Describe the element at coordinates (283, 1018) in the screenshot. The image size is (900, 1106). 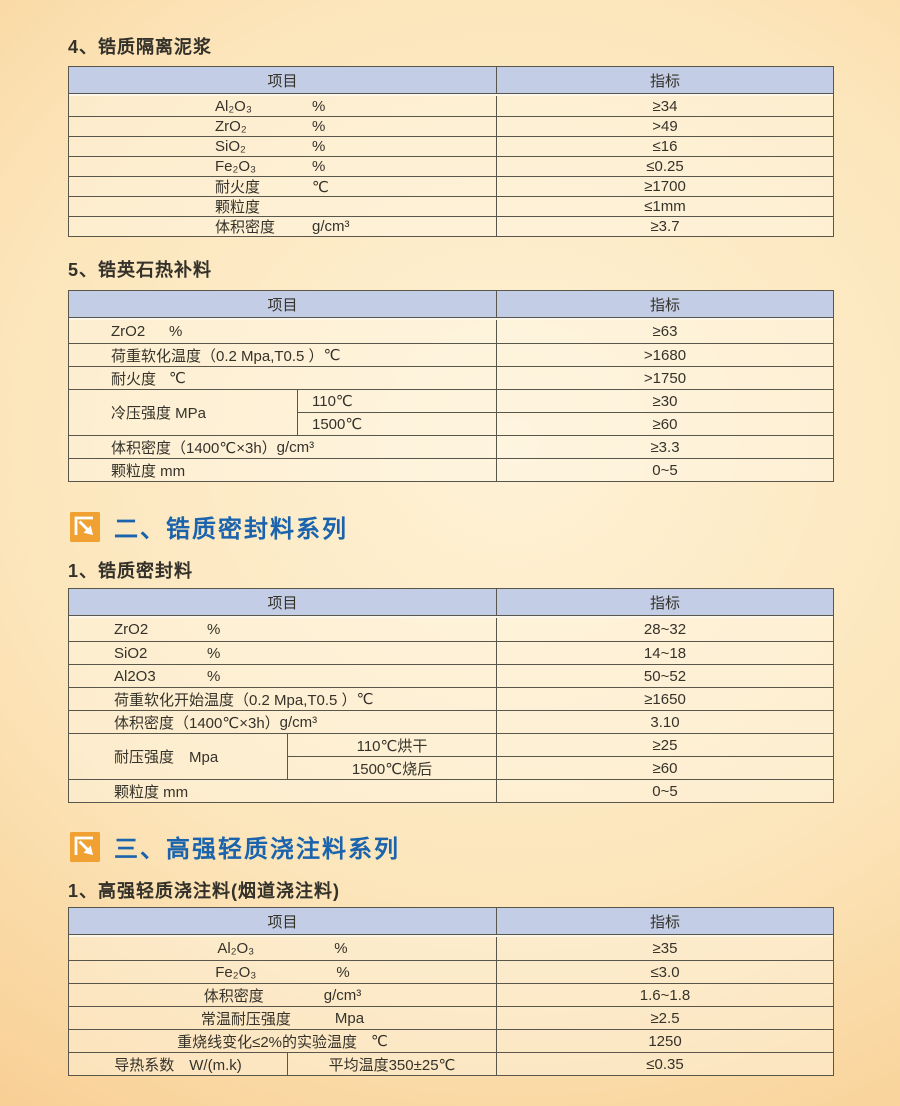
I see `item-cell: 常温耐压强度 Mpa` at that location.